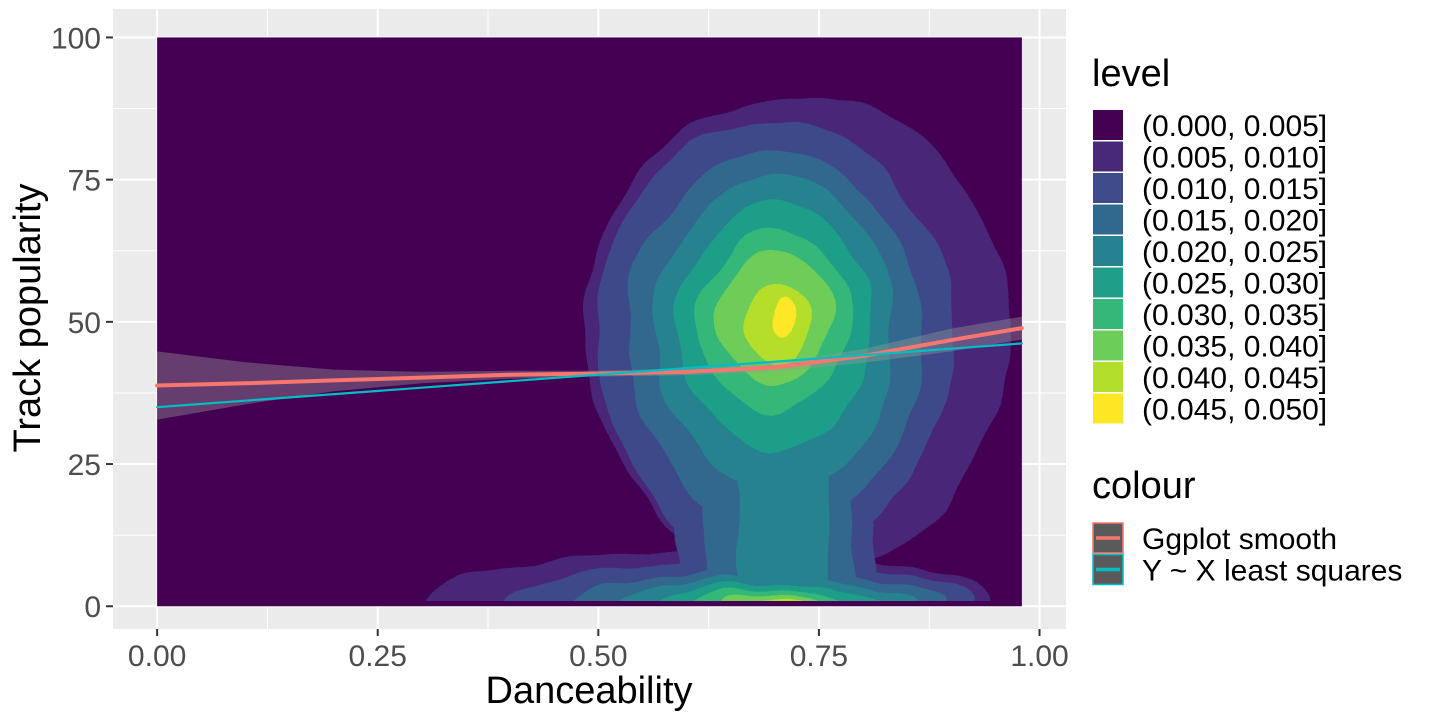 The image size is (1440, 720). What do you see at coordinates (1234, 189) in the screenshot?
I see `level-legend-label: (0.010, 0.015]` at bounding box center [1234, 189].